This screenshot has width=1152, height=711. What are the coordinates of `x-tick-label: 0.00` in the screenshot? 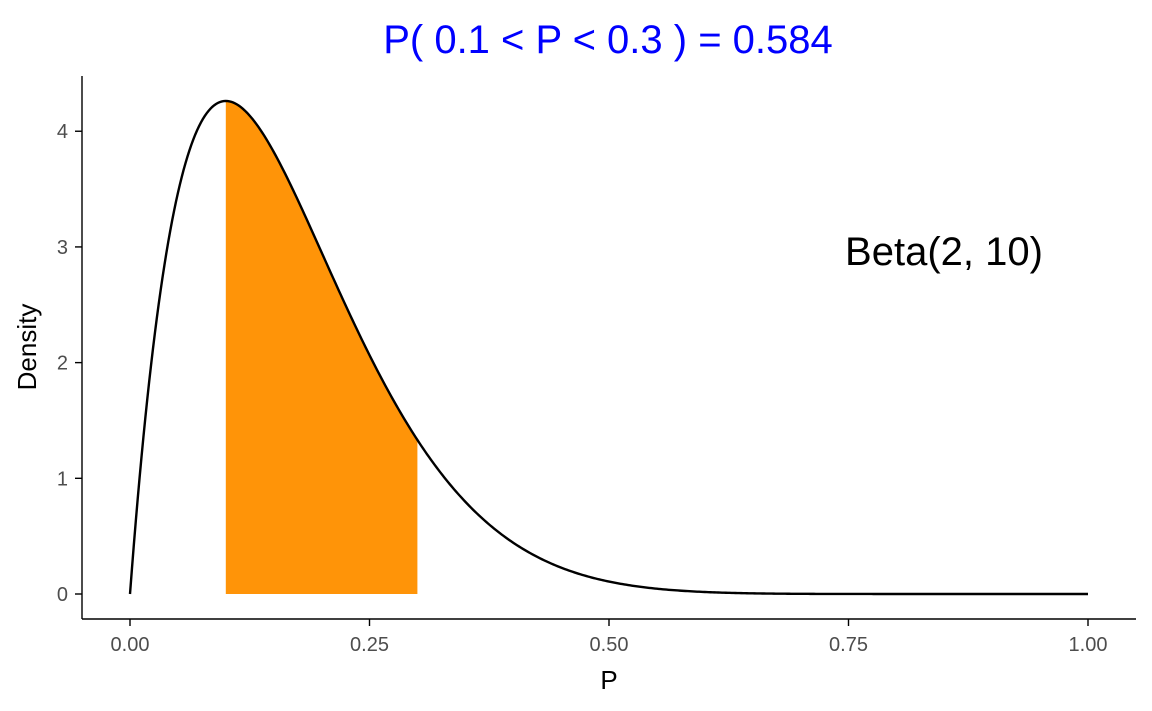 It's located at (130, 645).